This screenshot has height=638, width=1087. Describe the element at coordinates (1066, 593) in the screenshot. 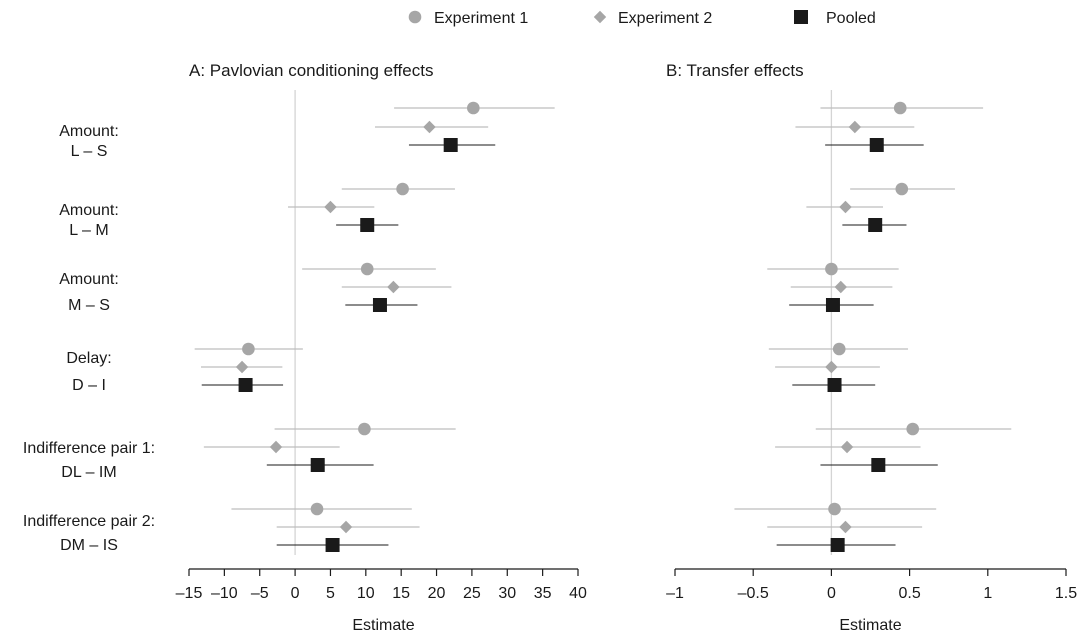

I see `x-tick-label: 1.5` at that location.